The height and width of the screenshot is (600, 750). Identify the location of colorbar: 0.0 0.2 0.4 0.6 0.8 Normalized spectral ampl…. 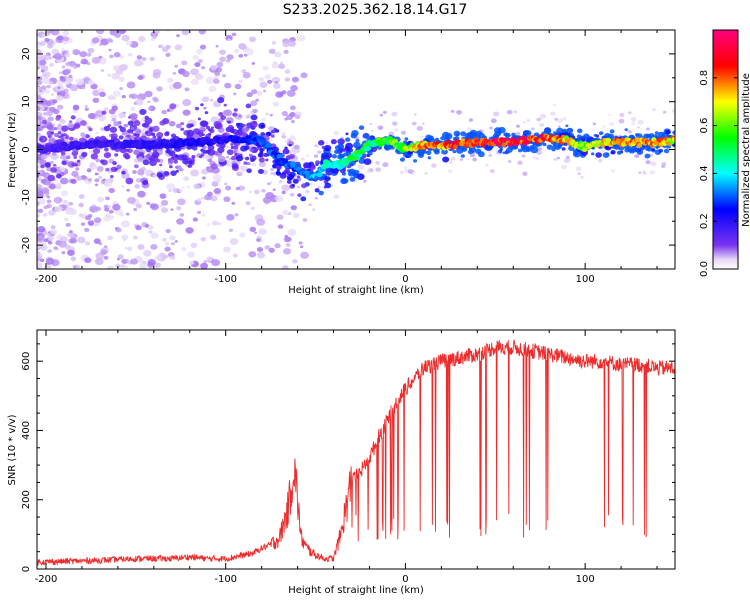
(724, 153).